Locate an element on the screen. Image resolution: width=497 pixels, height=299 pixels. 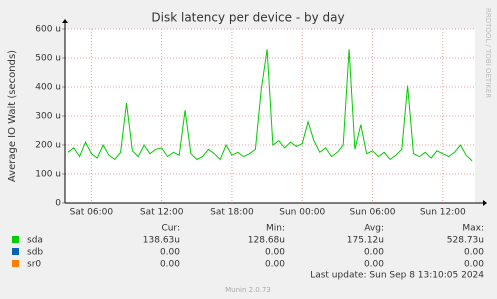
x-tick-label: Sun 06:00 is located at coordinates (373, 213).